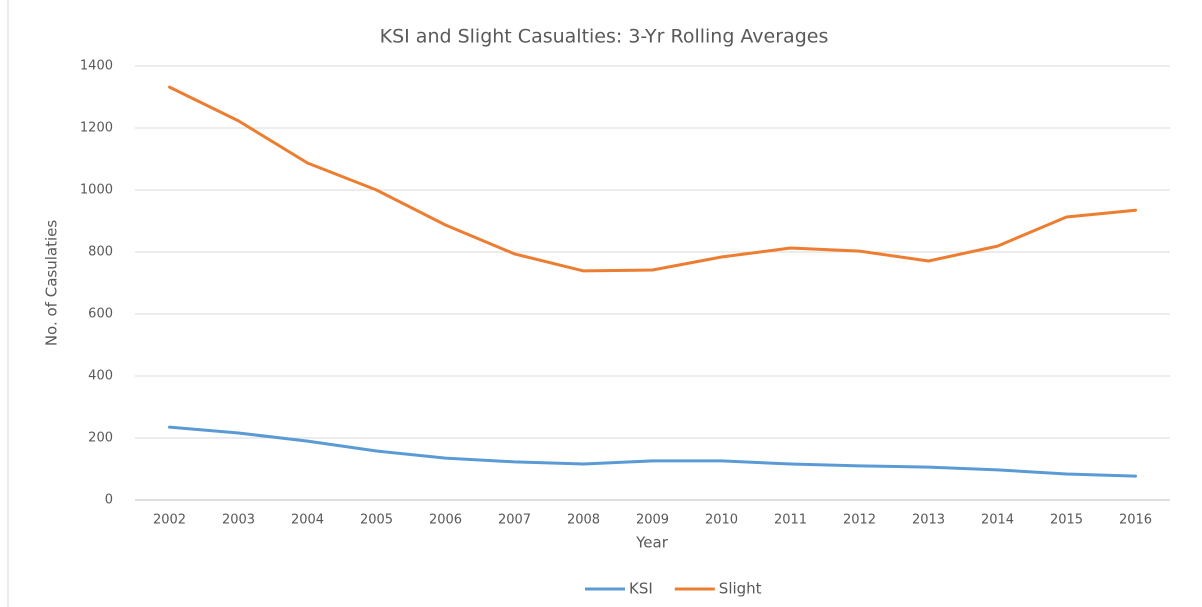 The width and height of the screenshot is (1202, 607). Describe the element at coordinates (652, 520) in the screenshot. I see `x-tick-label: 2009` at that location.